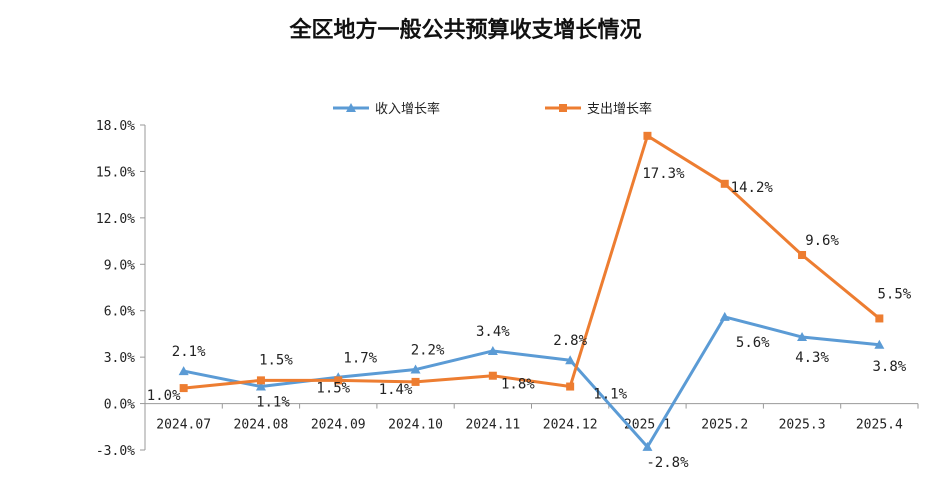  I want to click on x-tick-label: 2024.07, so click(183, 425).